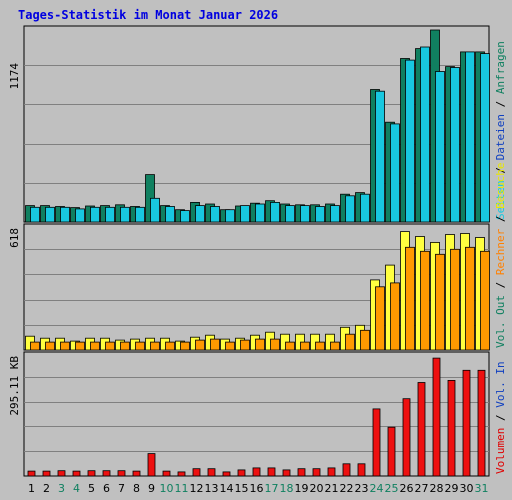 This screenshot has width=512, height=500. I want to click on x-tick-label: 27, so click(422, 488).